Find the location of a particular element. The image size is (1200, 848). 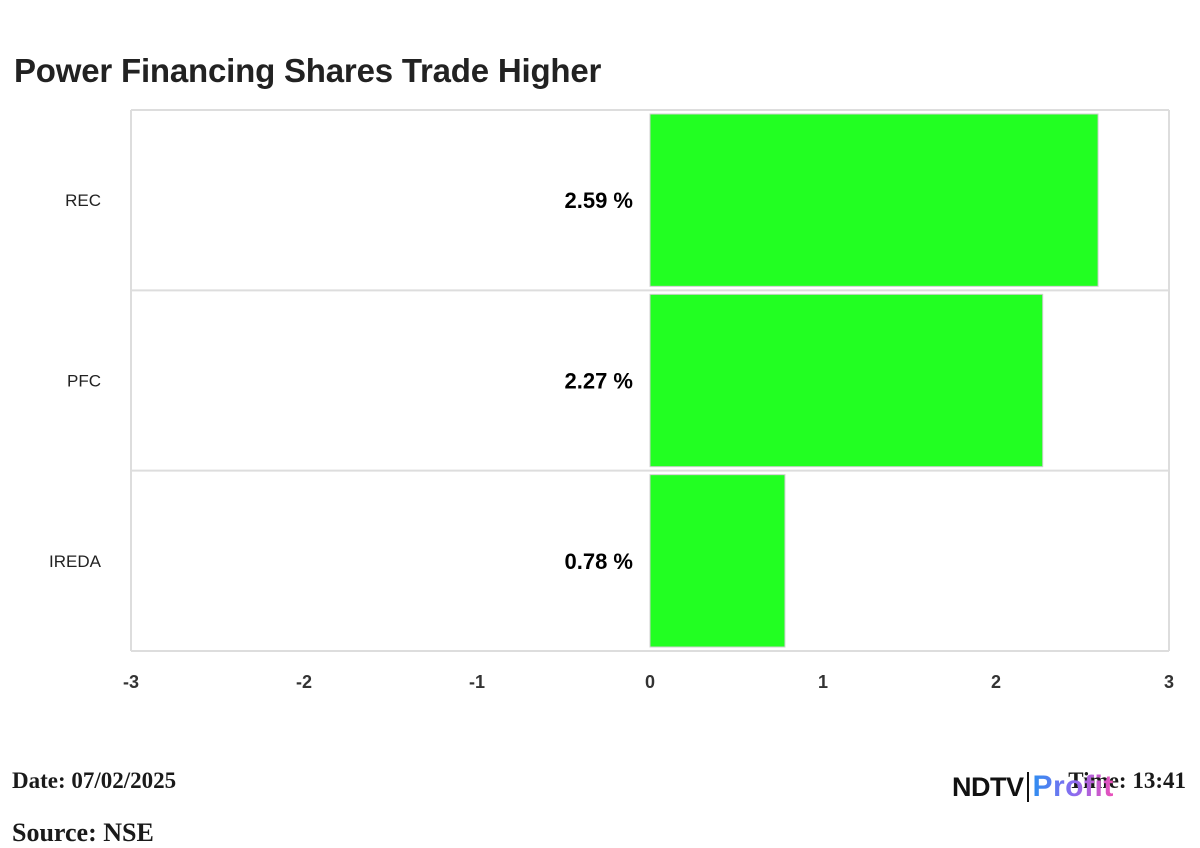

x-tick-label: -3 is located at coordinates (131, 682).